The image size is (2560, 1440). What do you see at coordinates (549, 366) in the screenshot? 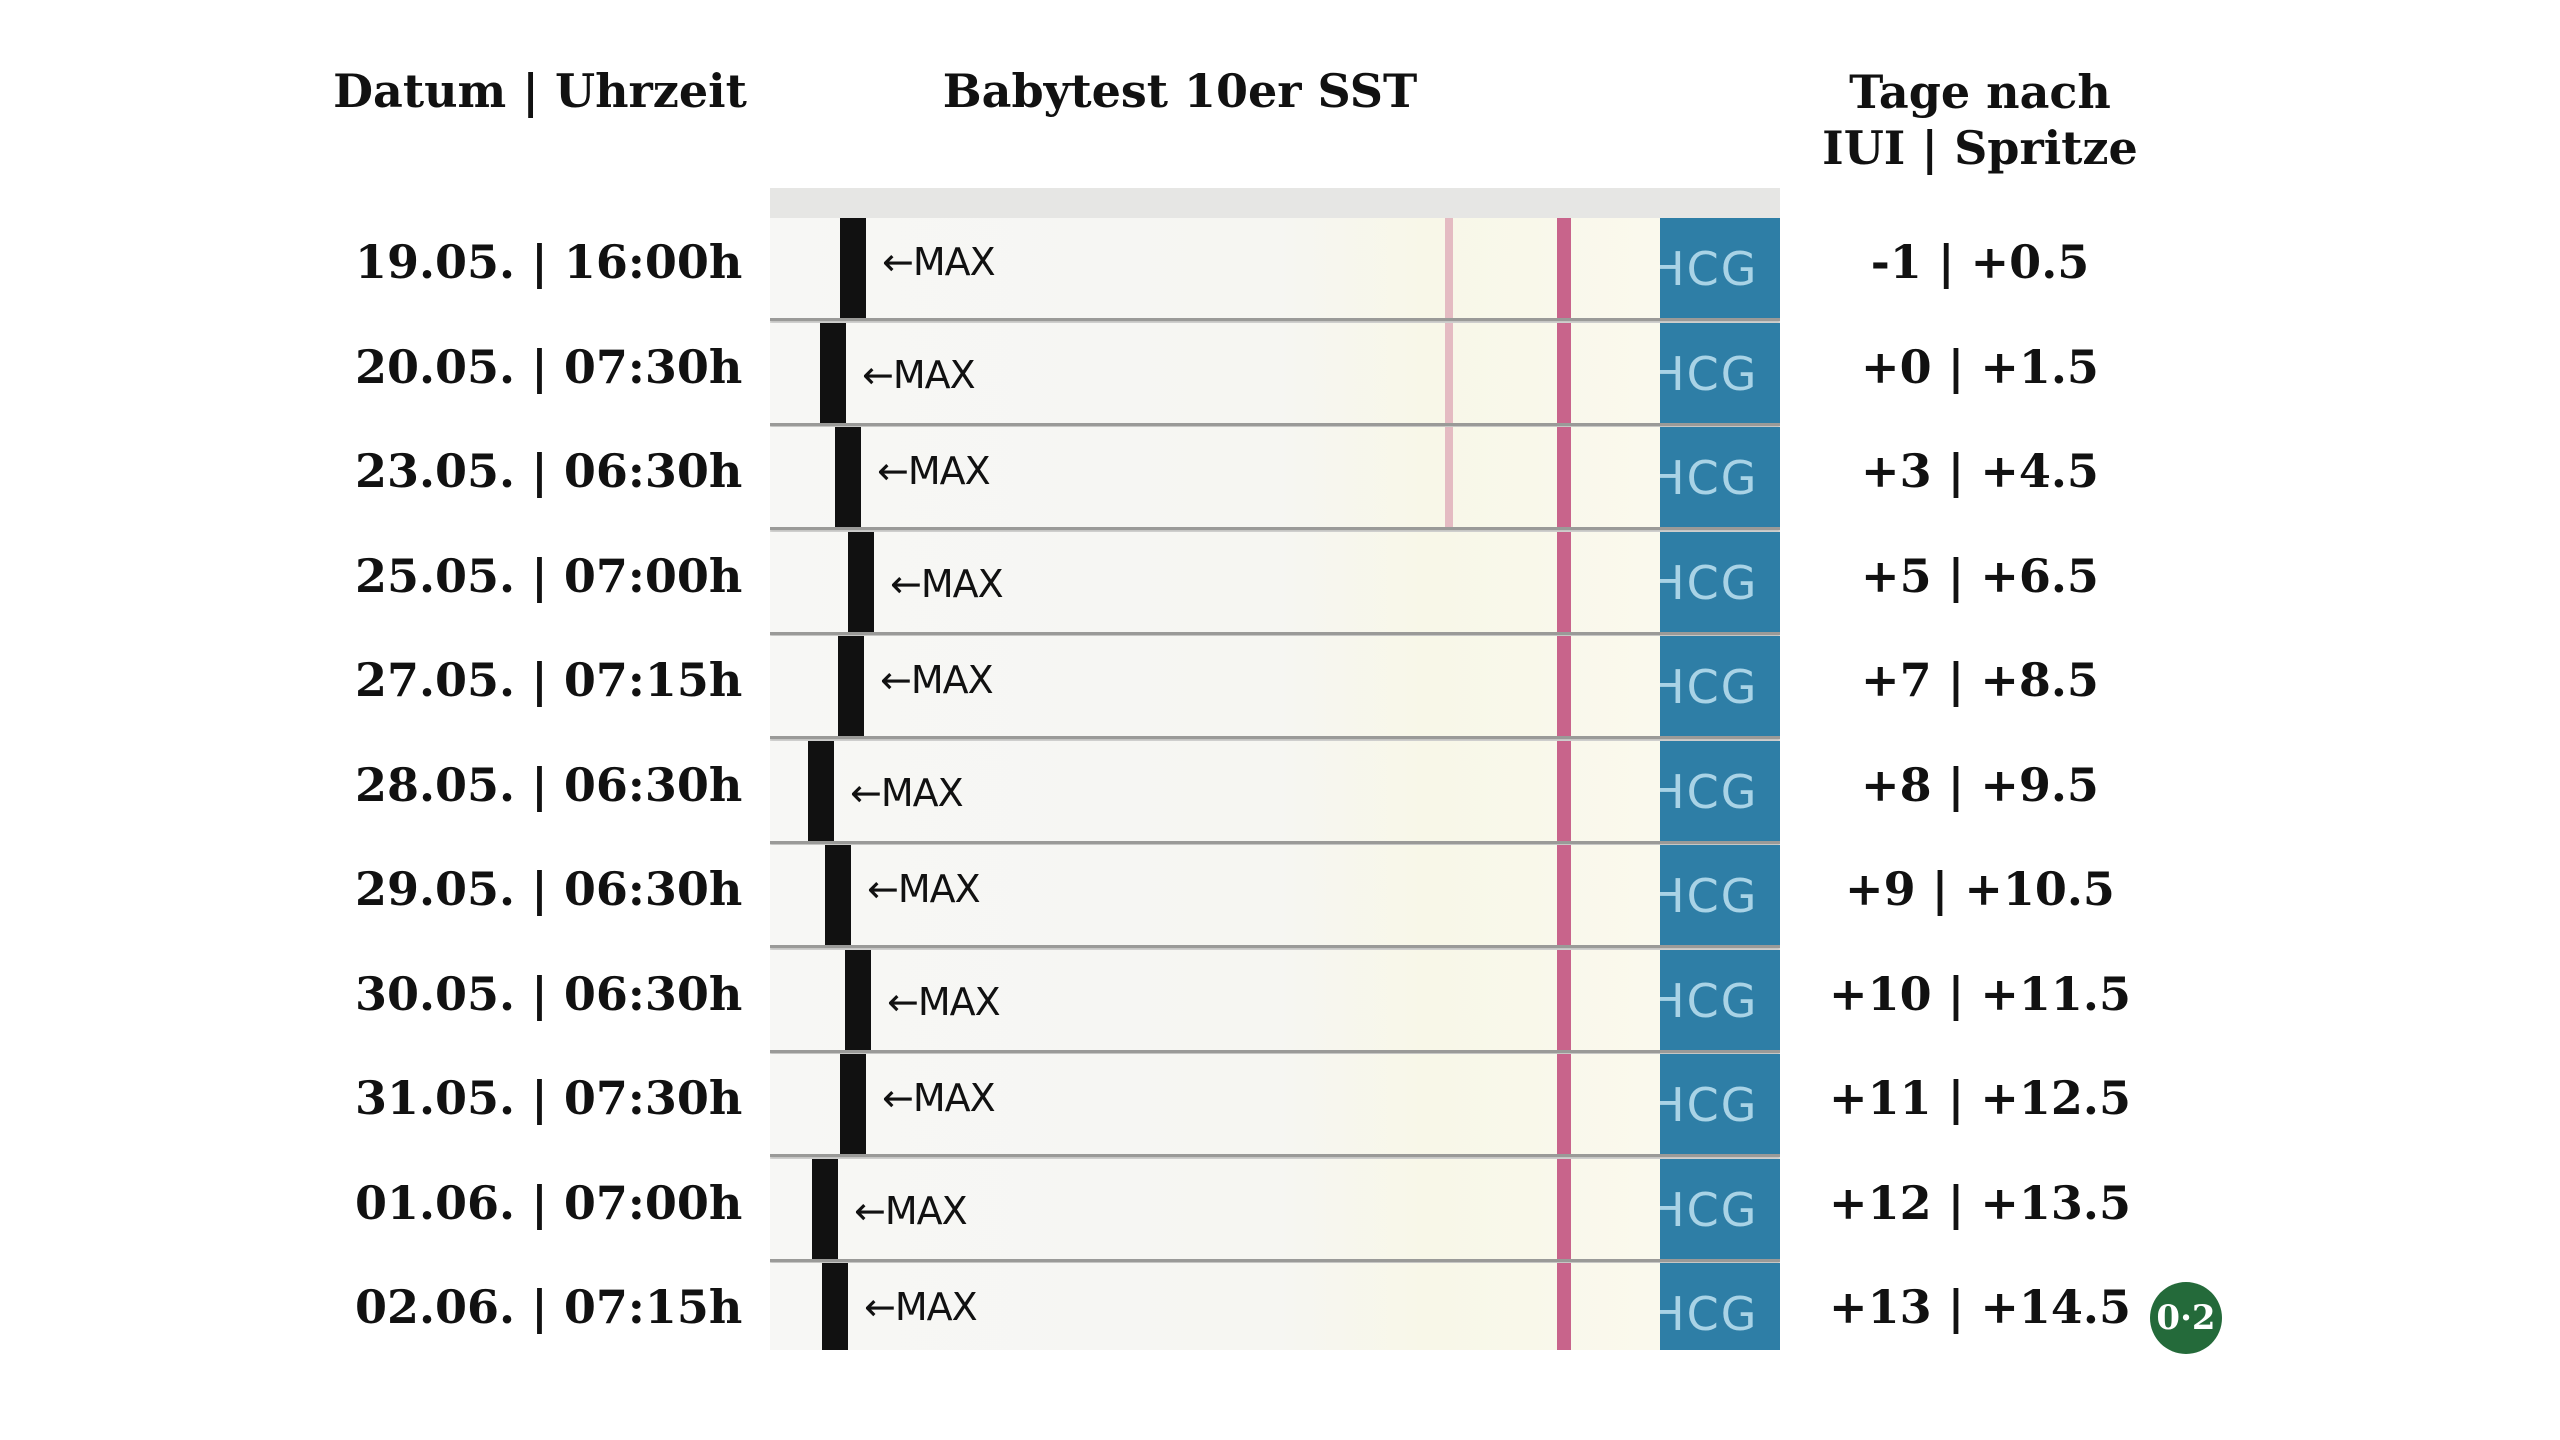
I see `date-time-row: 20.05. | 07:30h` at bounding box center [549, 366].